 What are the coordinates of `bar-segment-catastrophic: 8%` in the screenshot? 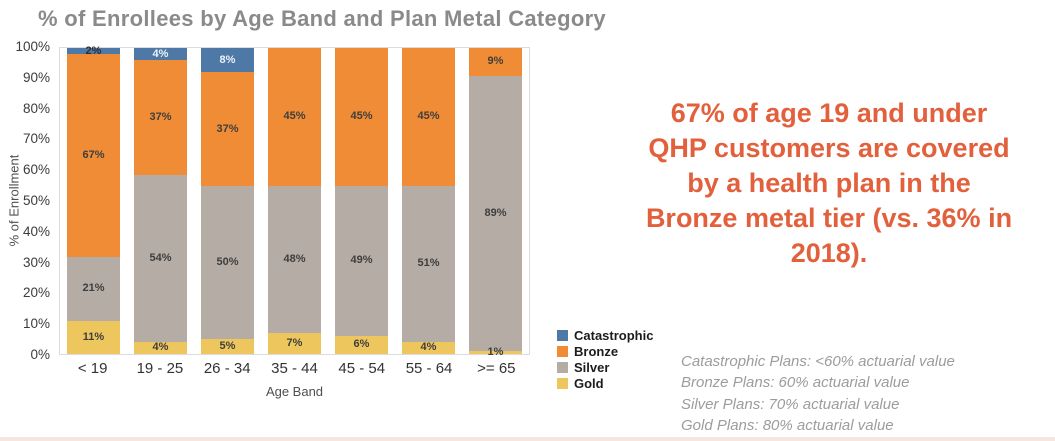 It's located at (227, 60).